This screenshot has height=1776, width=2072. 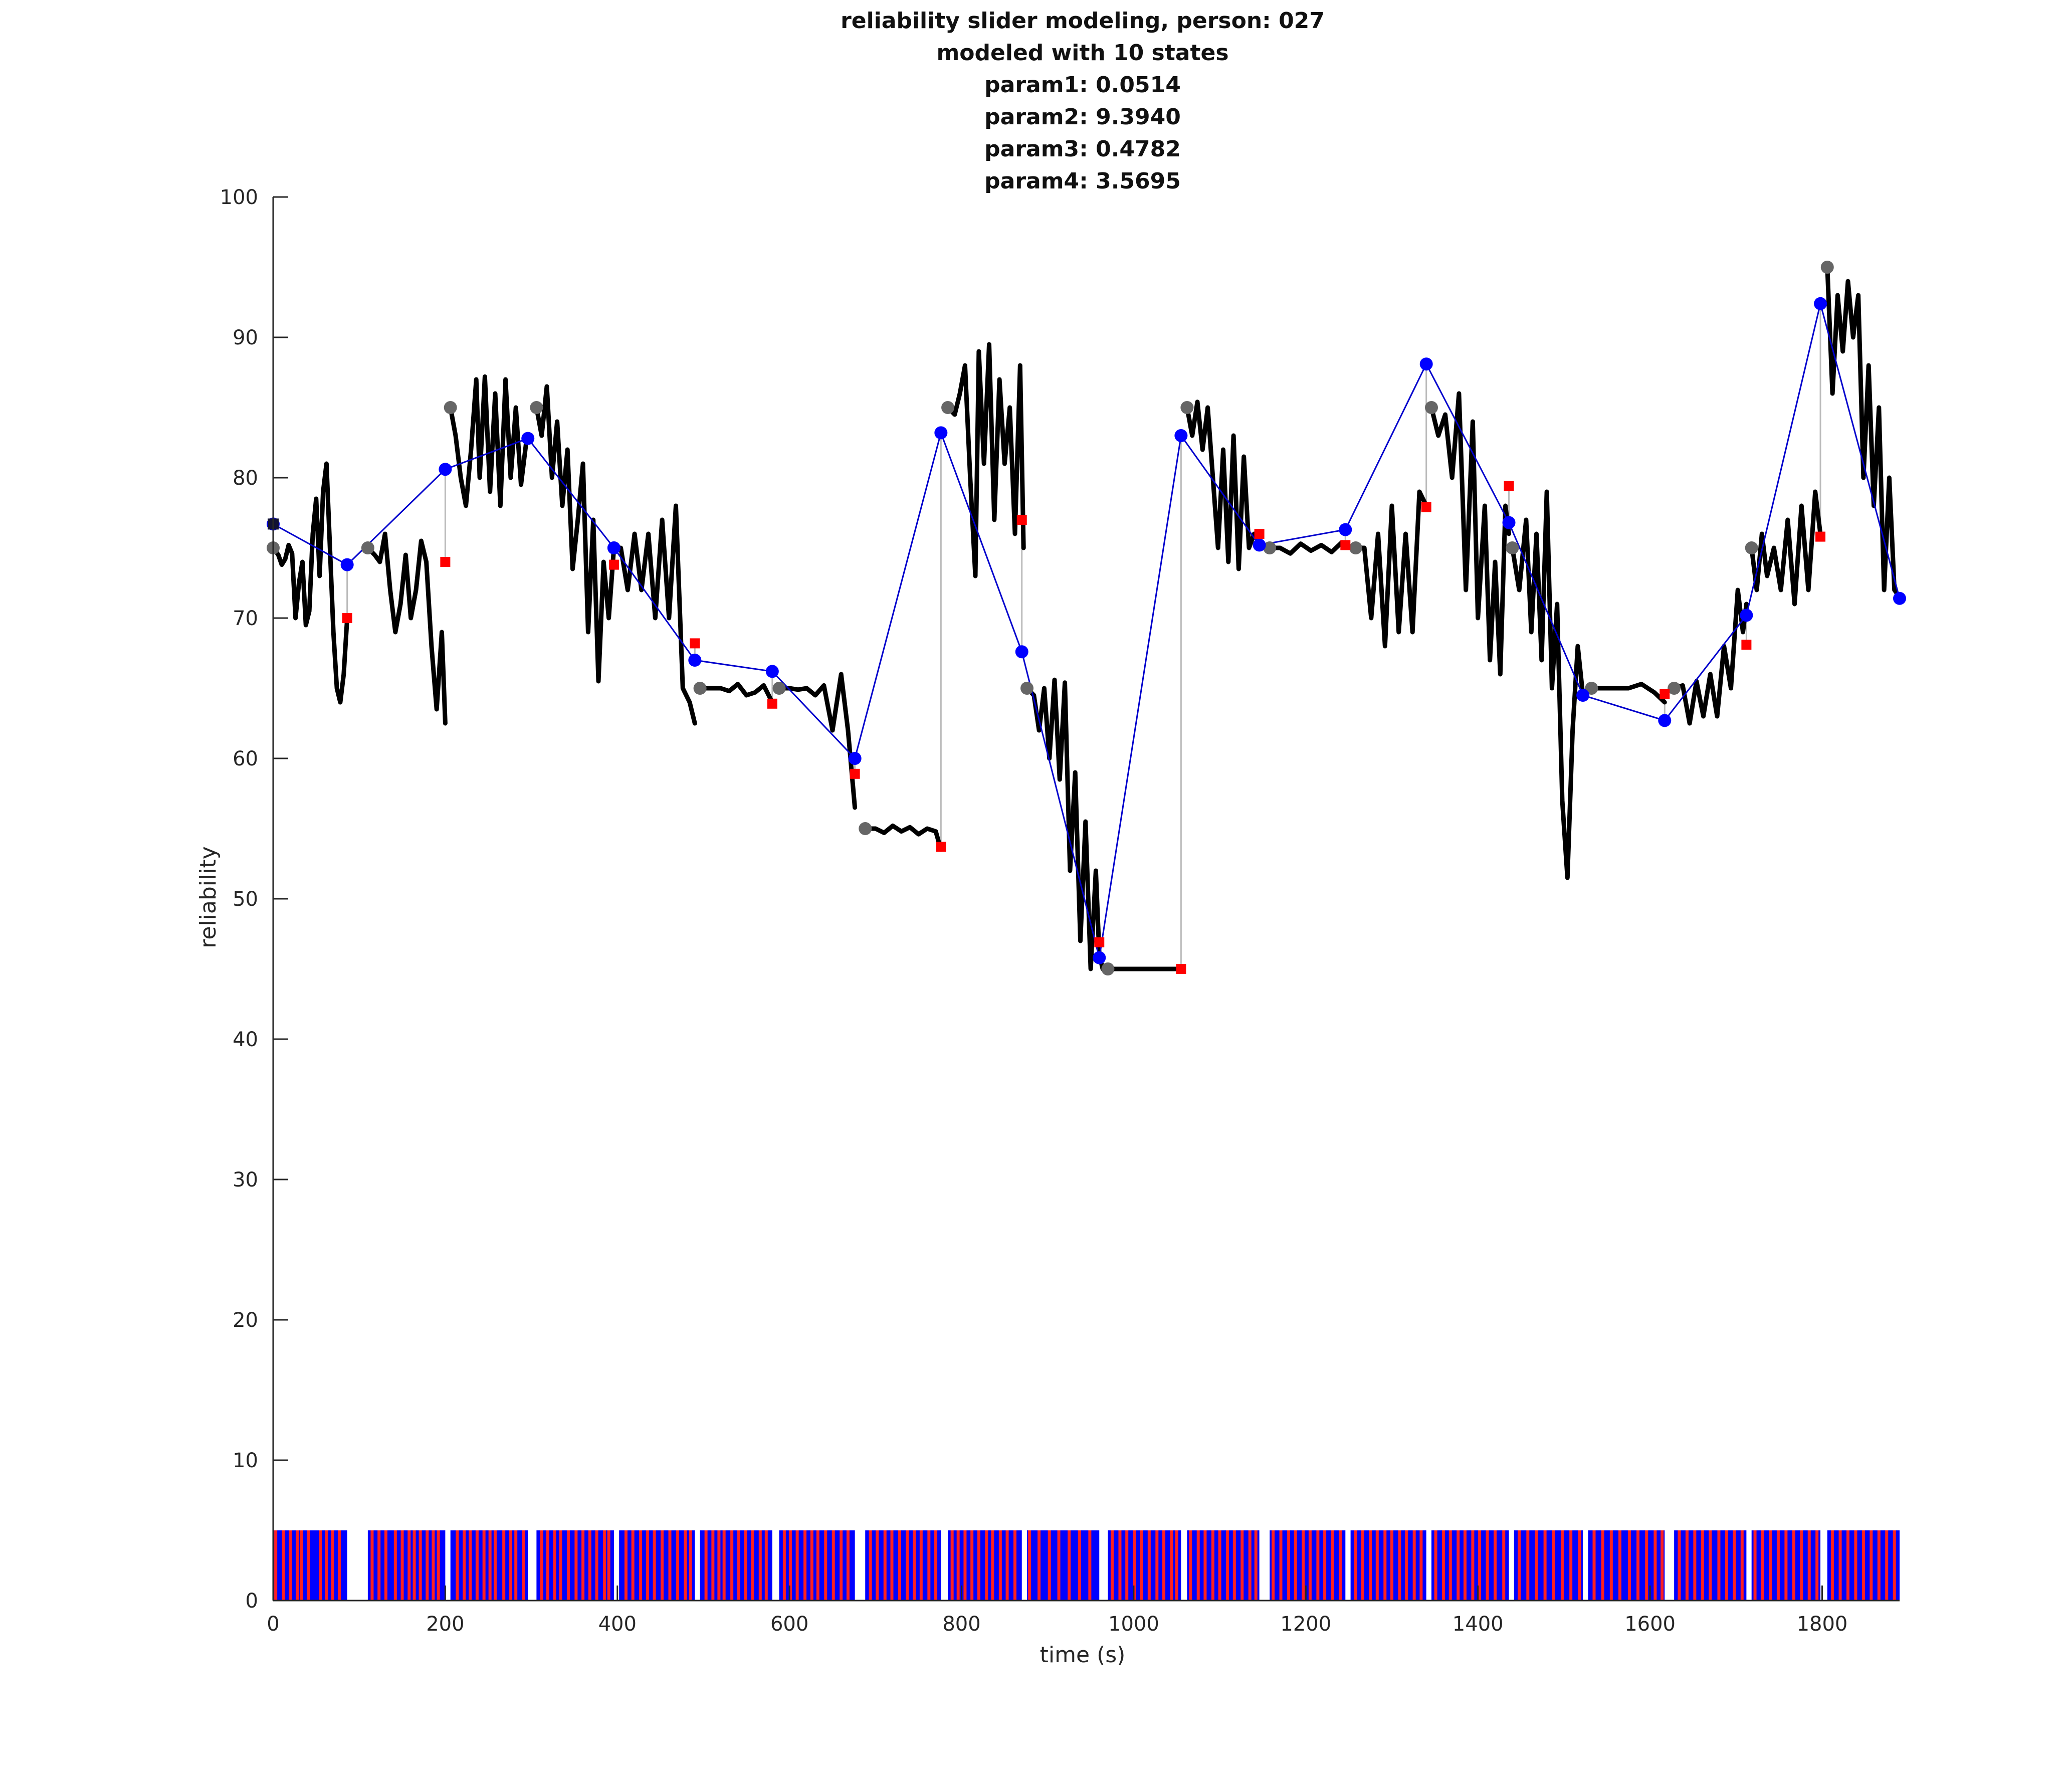 I want to click on x-tick-label-6: 1200, so click(x=1306, y=1624).